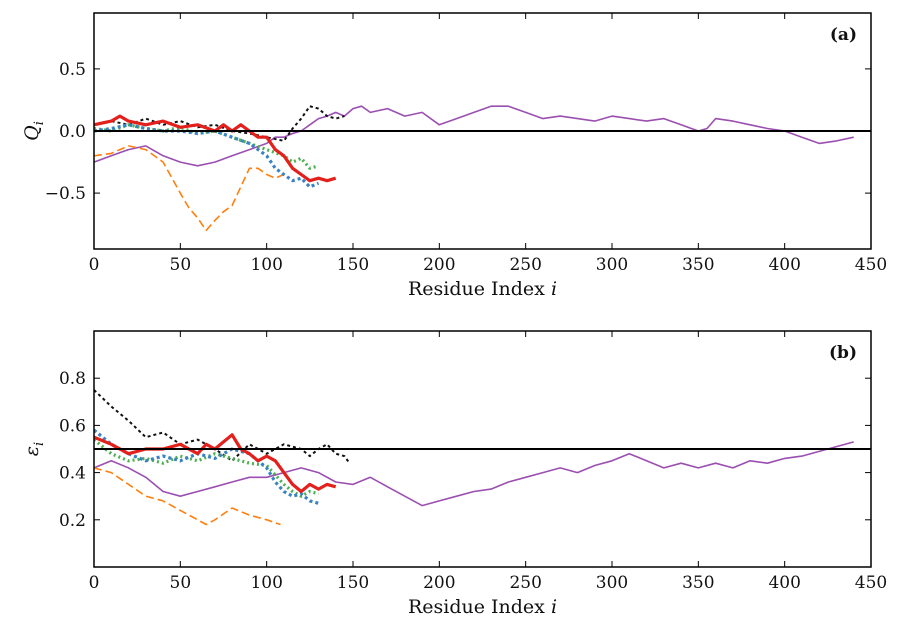  I want to click on panel-a-x-tick-label: 0, so click(94, 265).